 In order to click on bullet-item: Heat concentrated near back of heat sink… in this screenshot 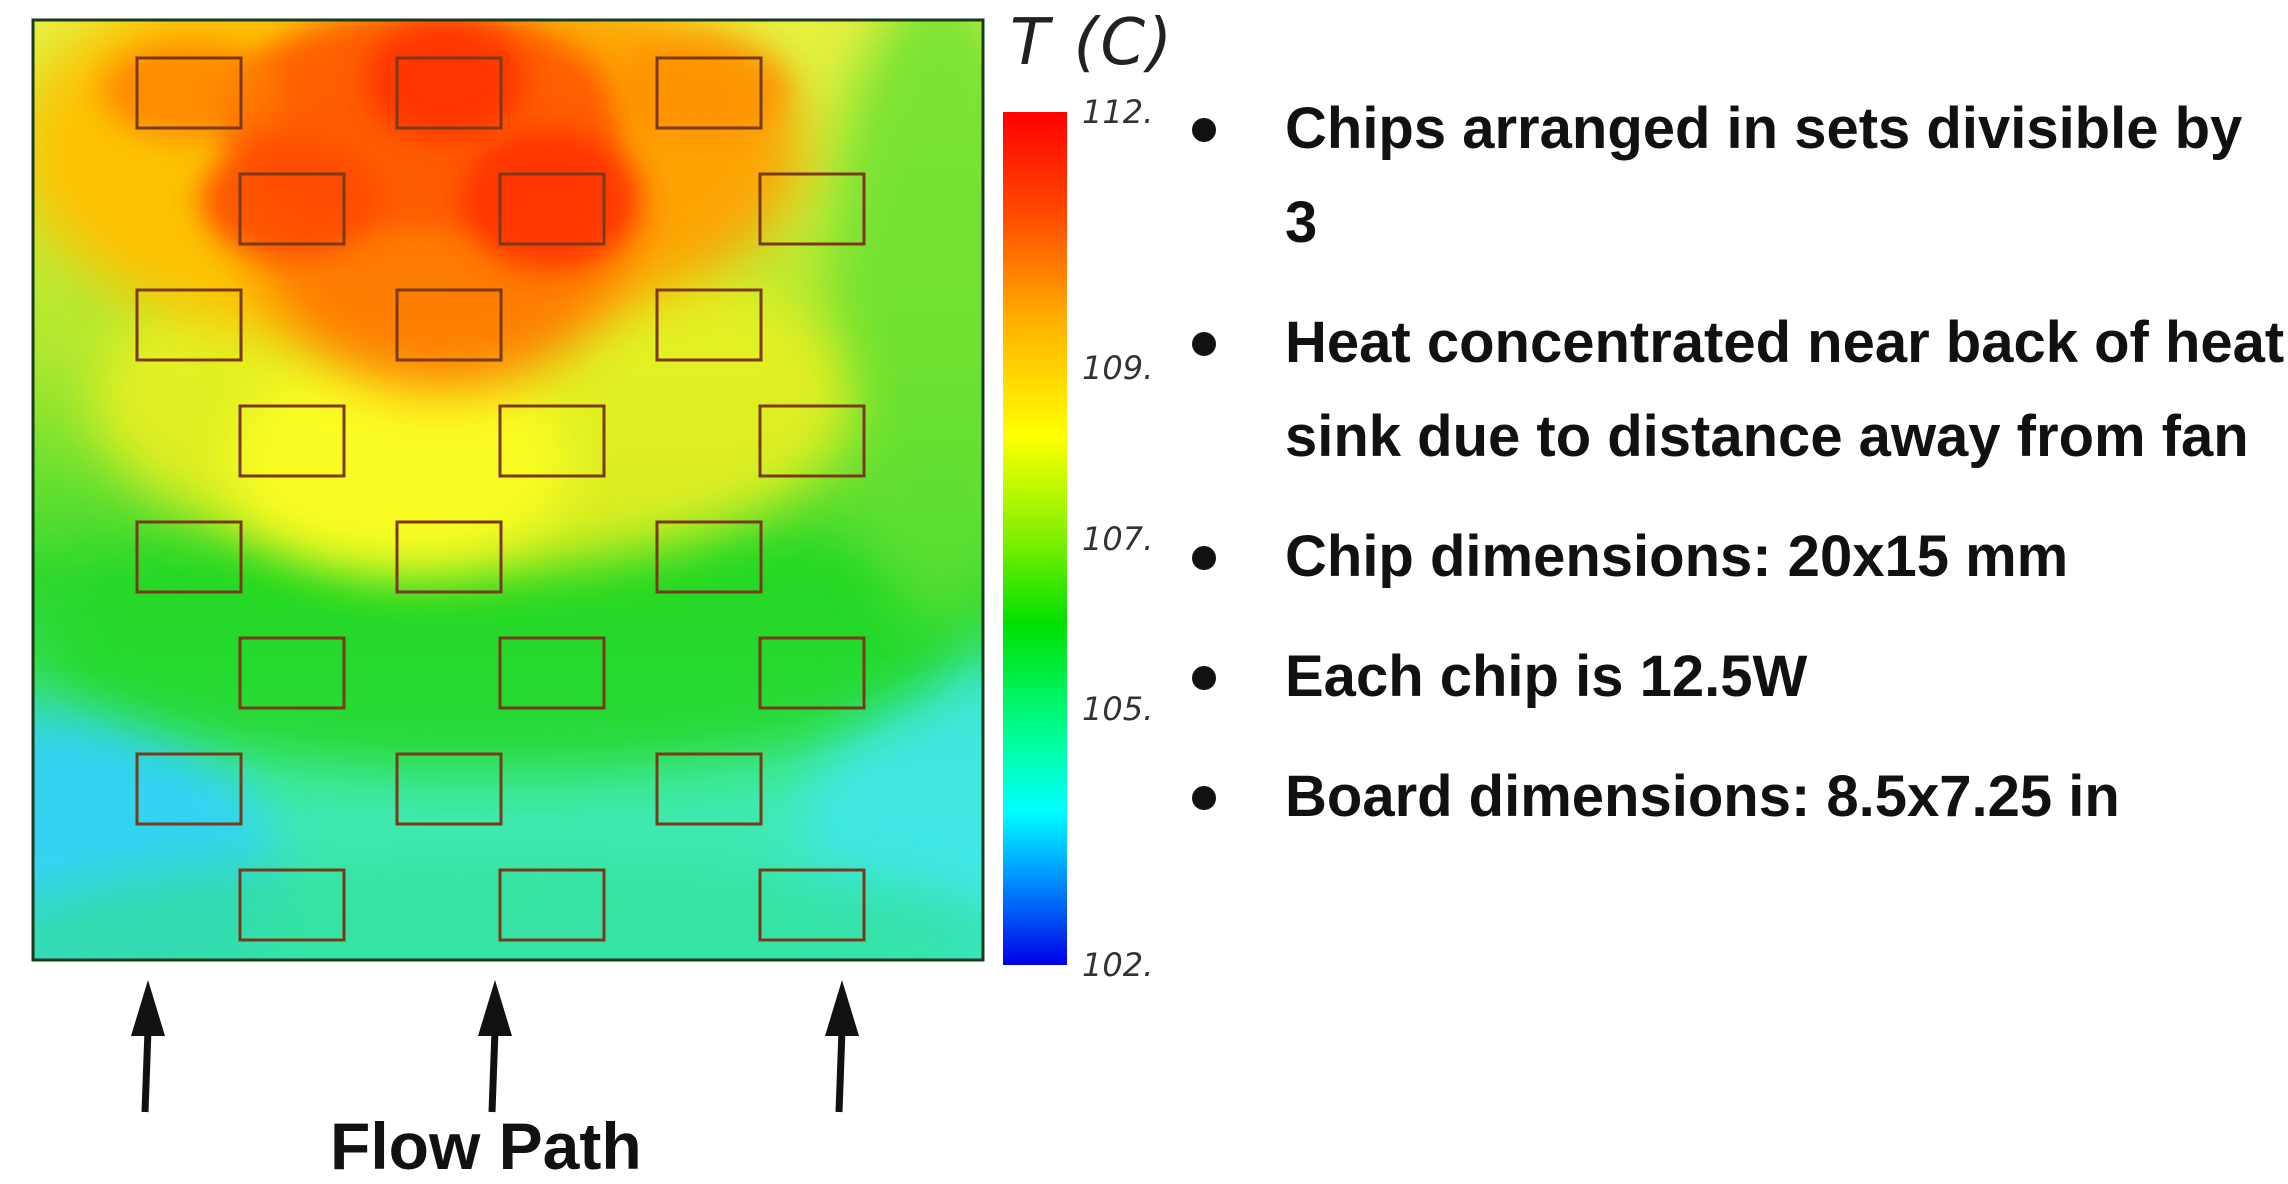, I will do `click(1739, 390)`.